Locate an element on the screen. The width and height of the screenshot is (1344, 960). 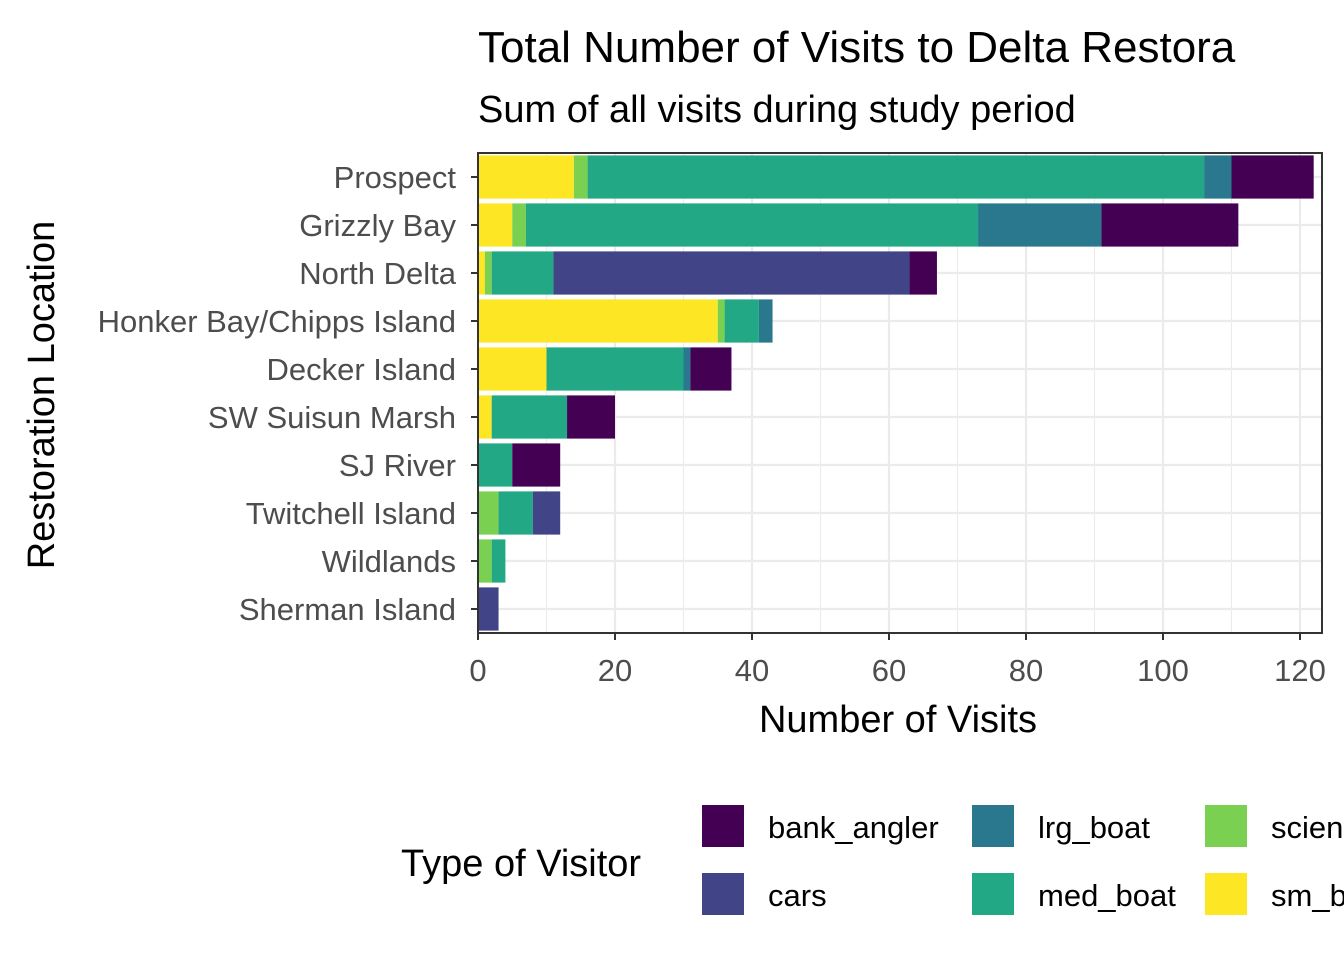
x-axis: 0 20 40 60 80 100 120 is located at coordinates (897, 660).